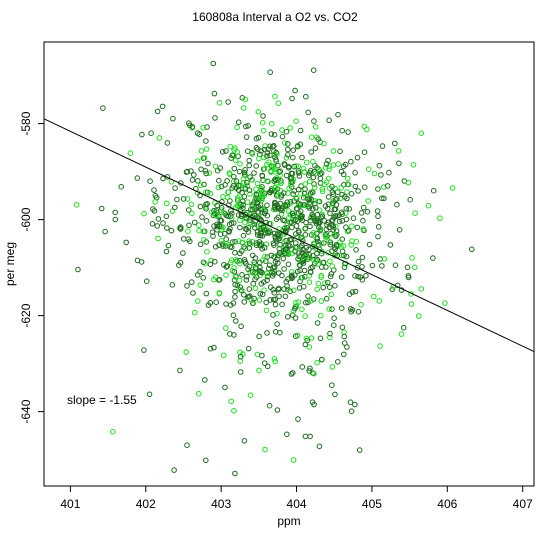 Image resolution: width=550 pixels, height=550 pixels. What do you see at coordinates (26, 123) in the screenshot?
I see `y-tick-label: -580` at bounding box center [26, 123].